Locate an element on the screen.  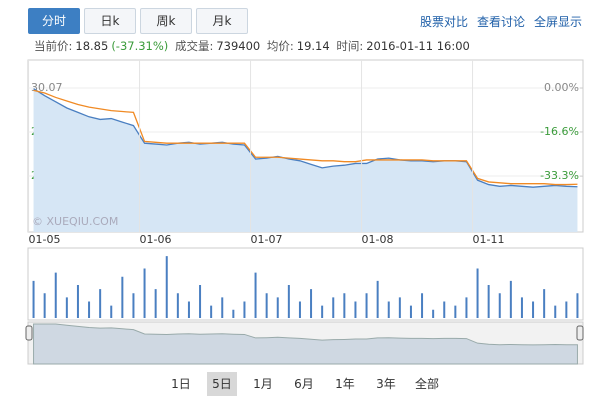
period-button: 5日 is located at coordinates (222, 384).